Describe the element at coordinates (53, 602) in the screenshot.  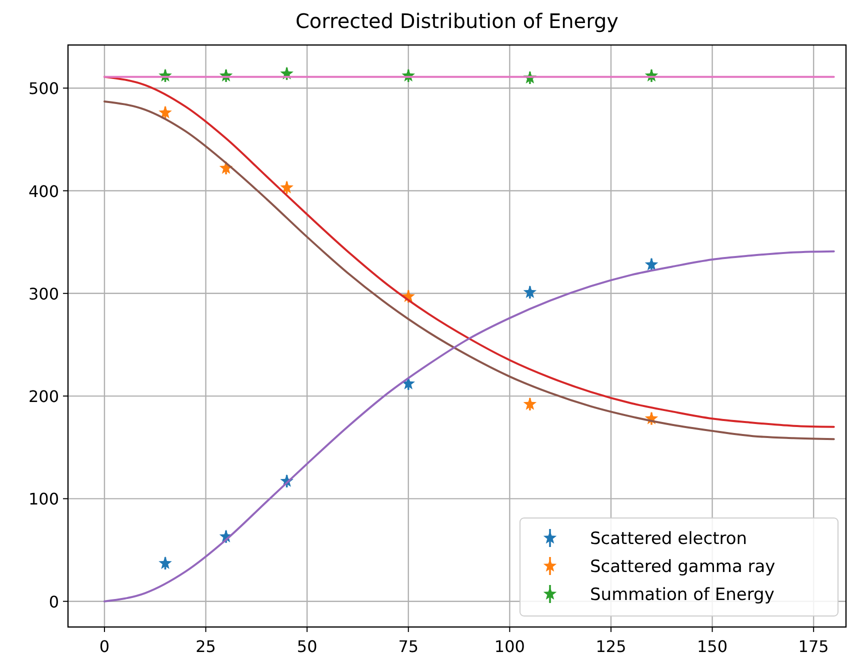
I see `y-tick-label: 0` at that location.